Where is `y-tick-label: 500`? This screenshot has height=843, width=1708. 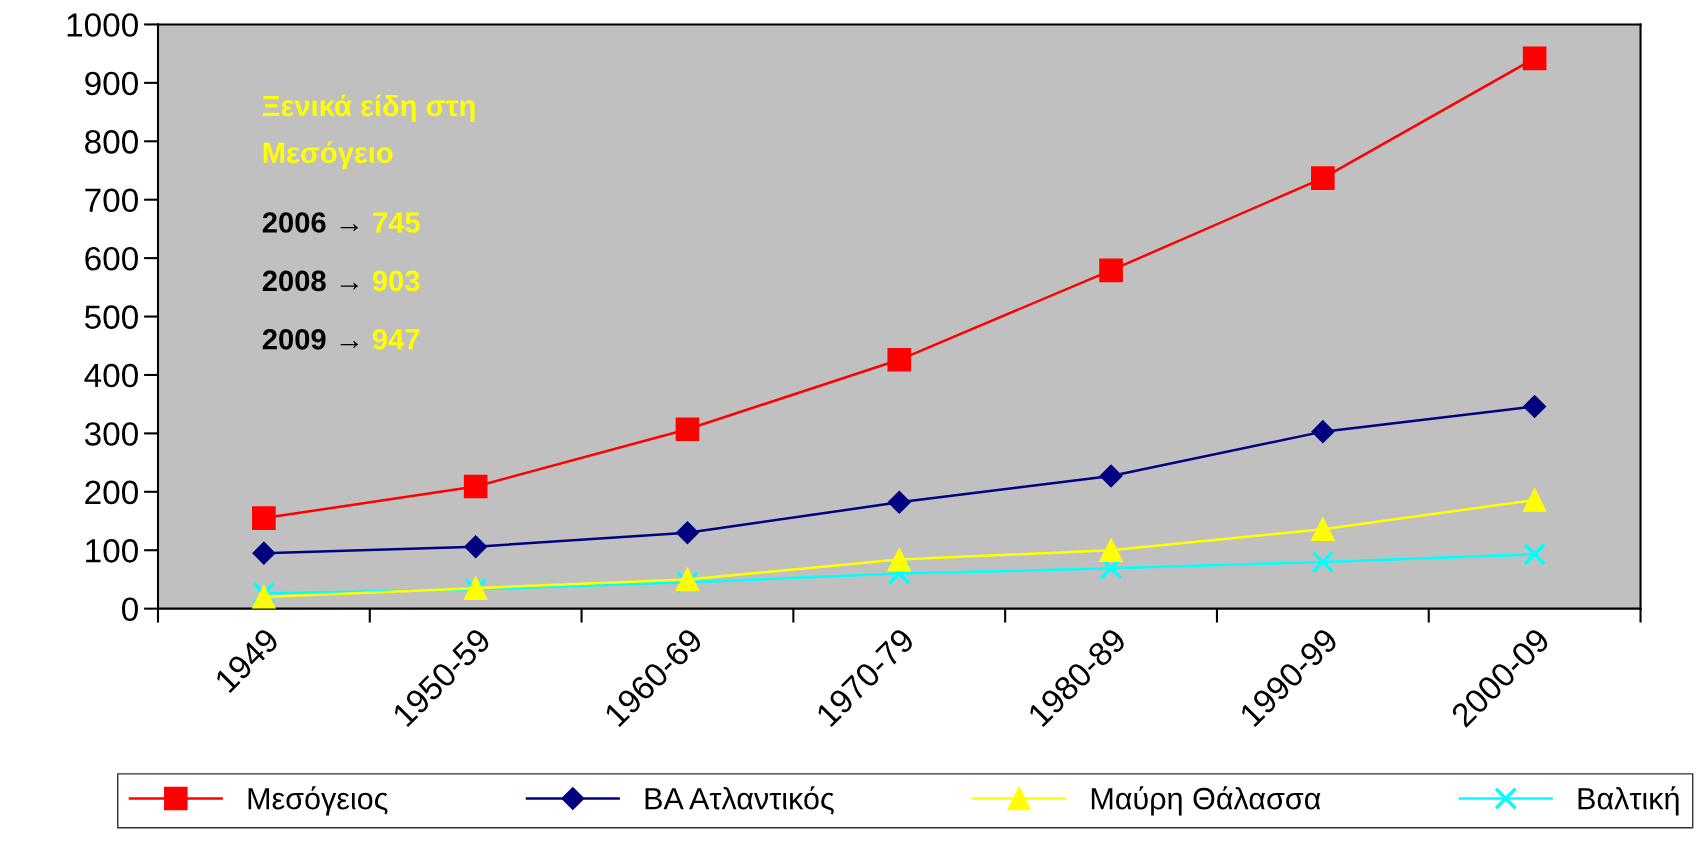
y-tick-label: 500 is located at coordinates (111, 317).